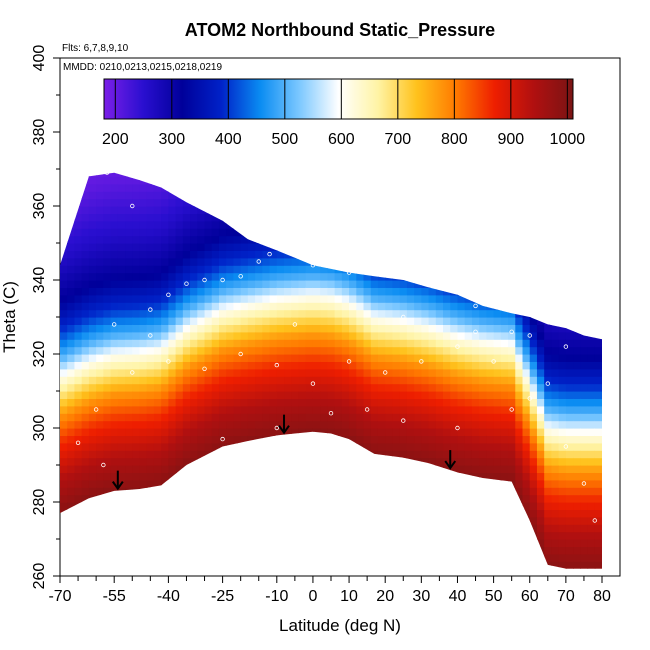 The image size is (650, 650). I want to click on flight-point, so click(222, 439).